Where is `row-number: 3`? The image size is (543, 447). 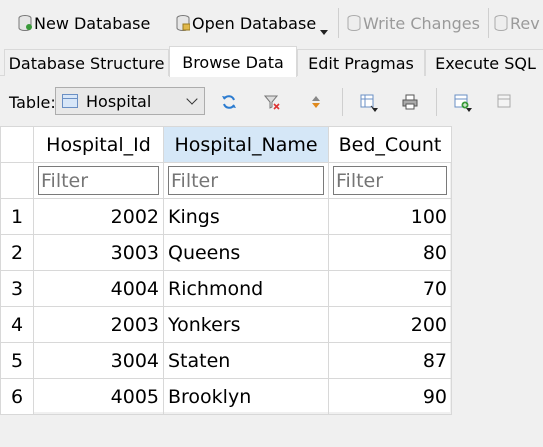 row-number: 3 is located at coordinates (17, 288).